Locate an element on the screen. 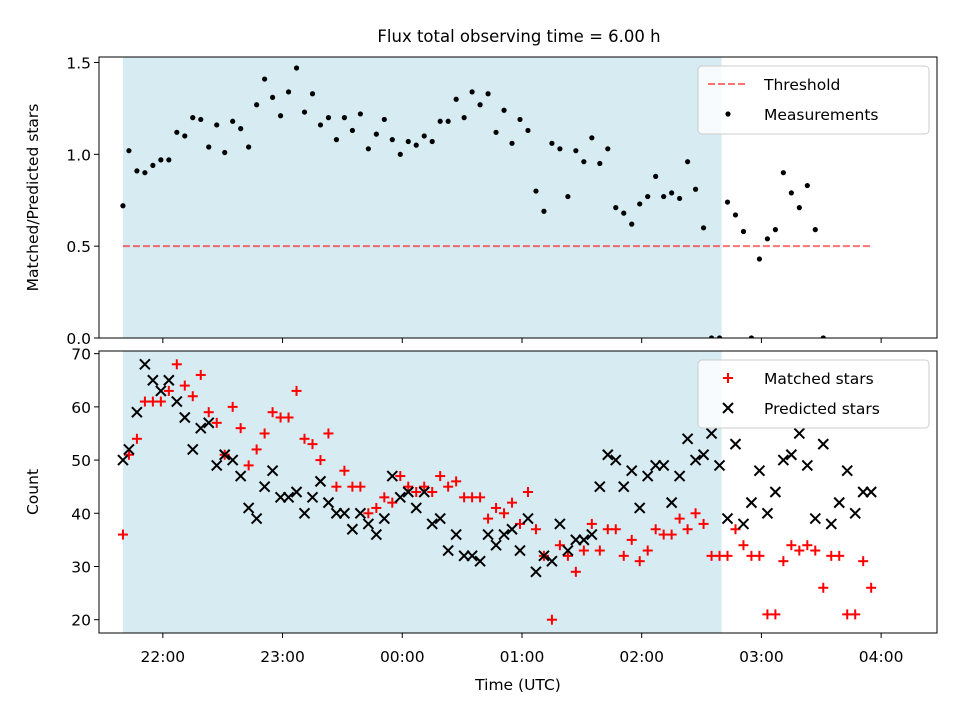  y-tick-label: 70 is located at coordinates (81, 355).